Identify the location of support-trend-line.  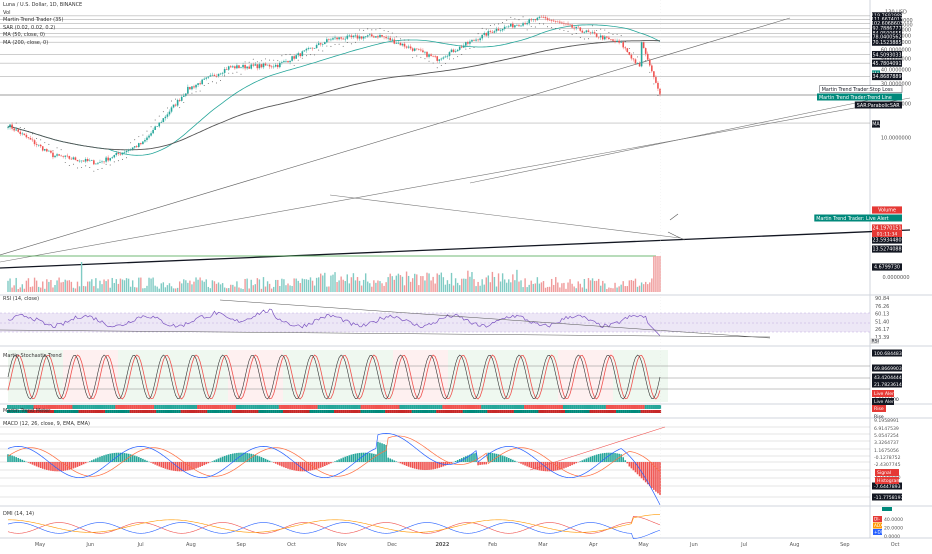
(455, 249).